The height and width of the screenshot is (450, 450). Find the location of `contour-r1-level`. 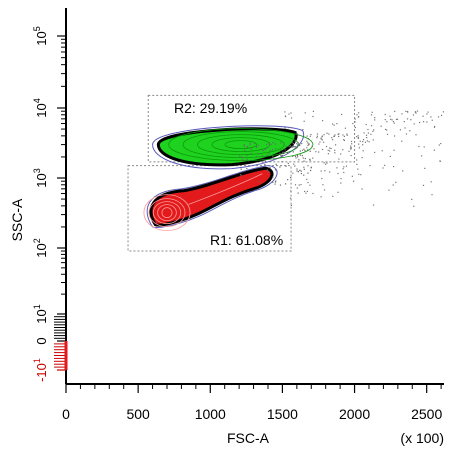

contour-r1-level is located at coordinates (167, 213).